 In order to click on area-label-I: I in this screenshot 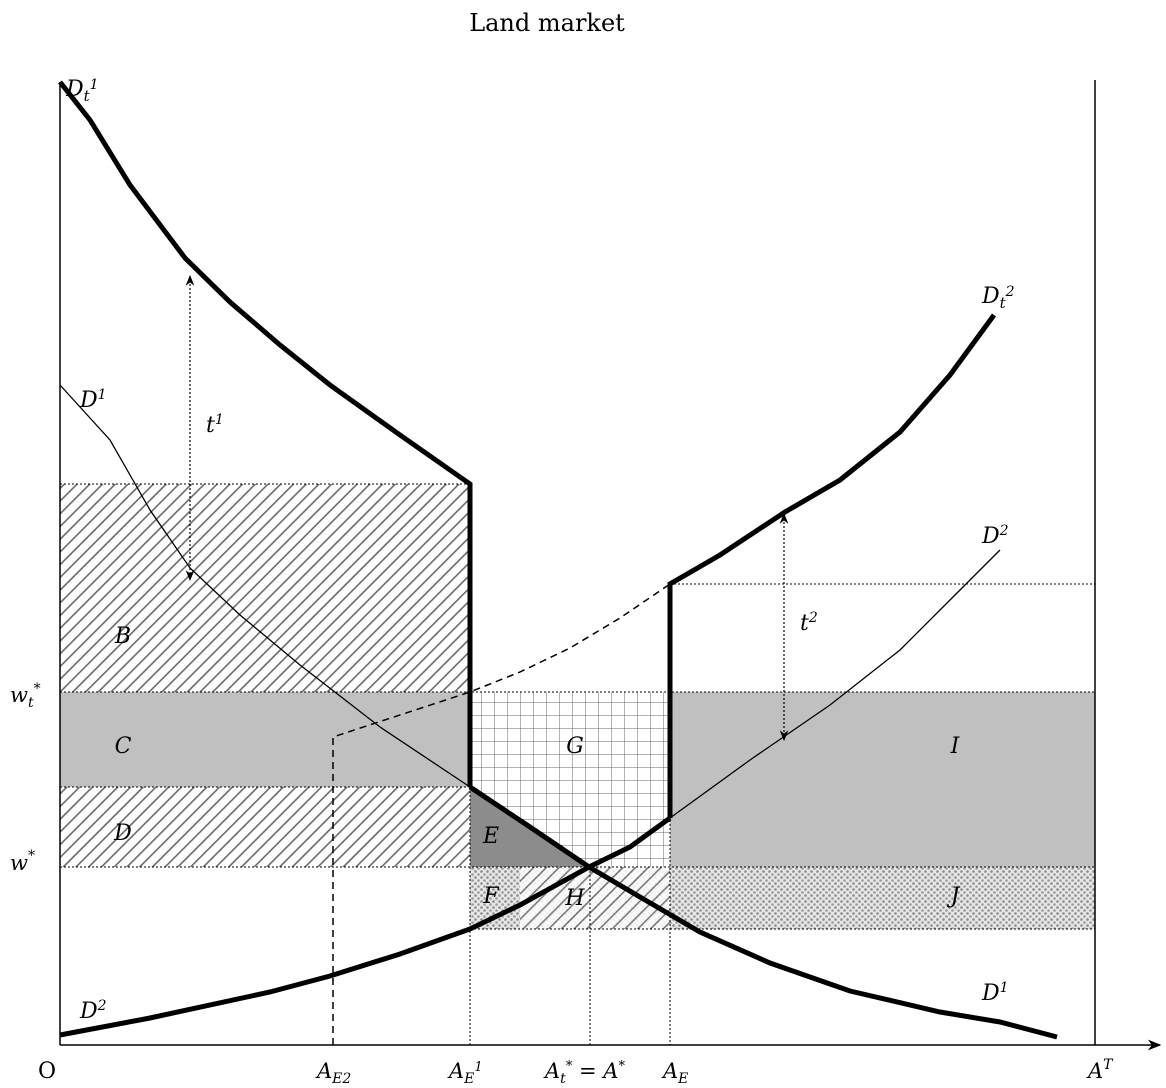, I will do `click(955, 746)`.